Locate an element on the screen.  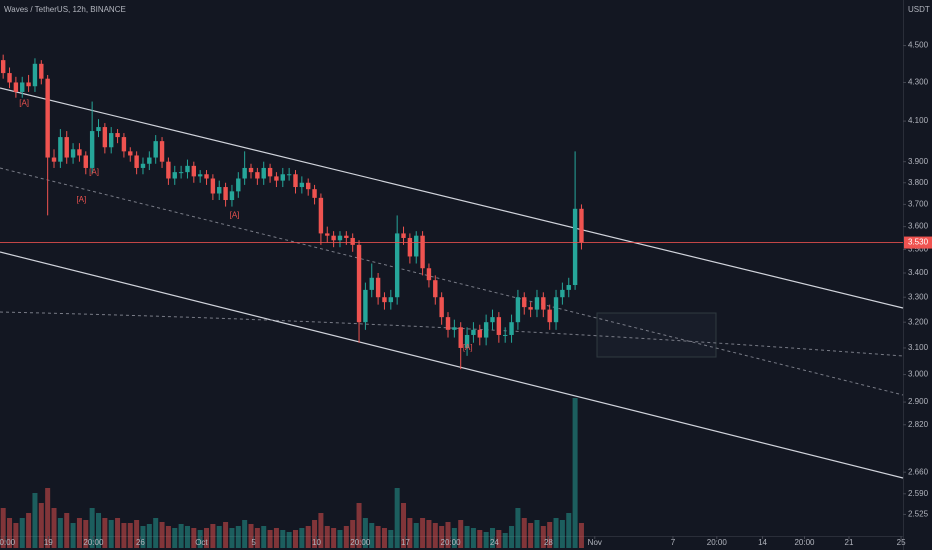
last-price-box is located at coordinates (918, 242).